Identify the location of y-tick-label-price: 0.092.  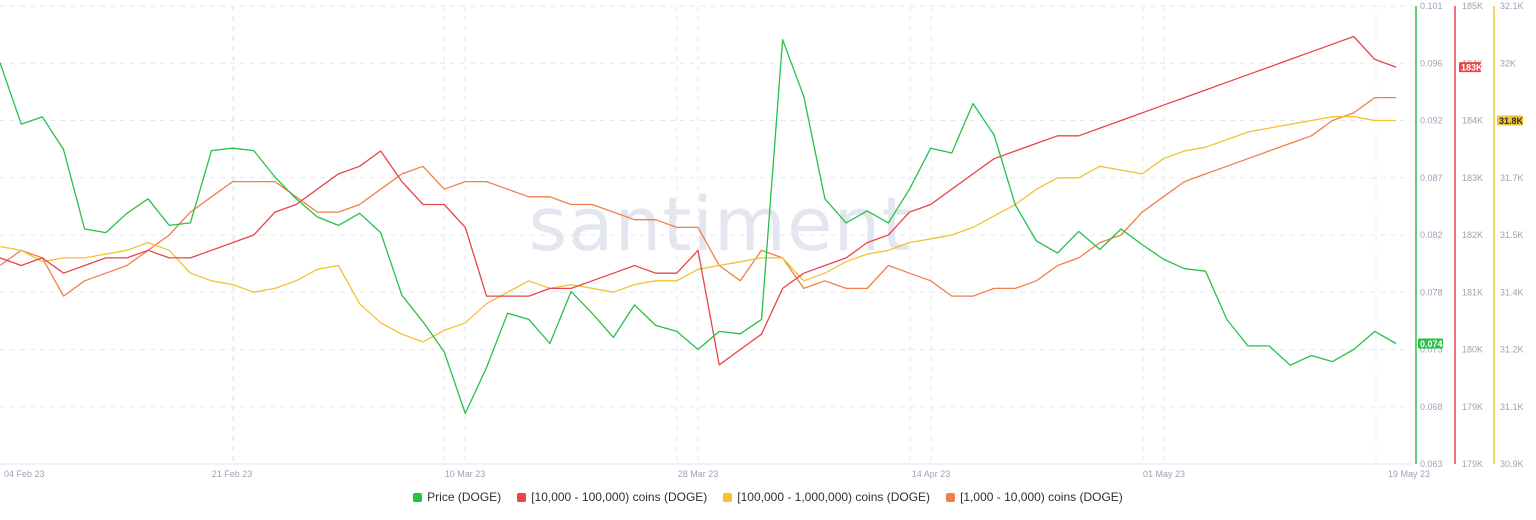
(1431, 121).